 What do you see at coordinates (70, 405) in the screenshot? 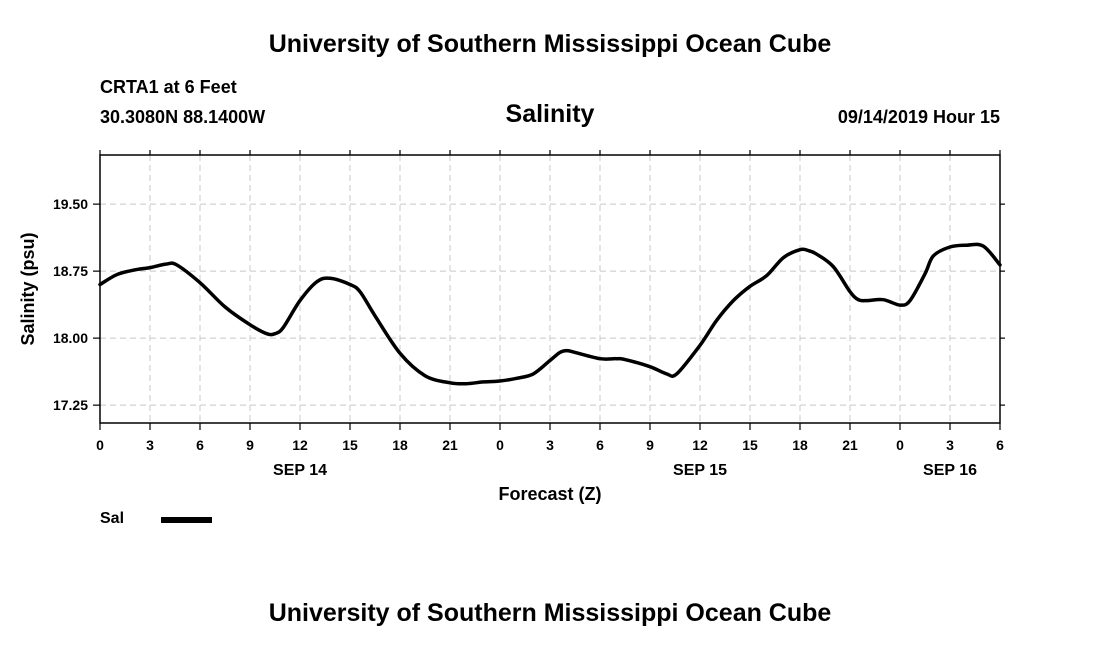
I see `y-tick-label: 17.25` at bounding box center [70, 405].